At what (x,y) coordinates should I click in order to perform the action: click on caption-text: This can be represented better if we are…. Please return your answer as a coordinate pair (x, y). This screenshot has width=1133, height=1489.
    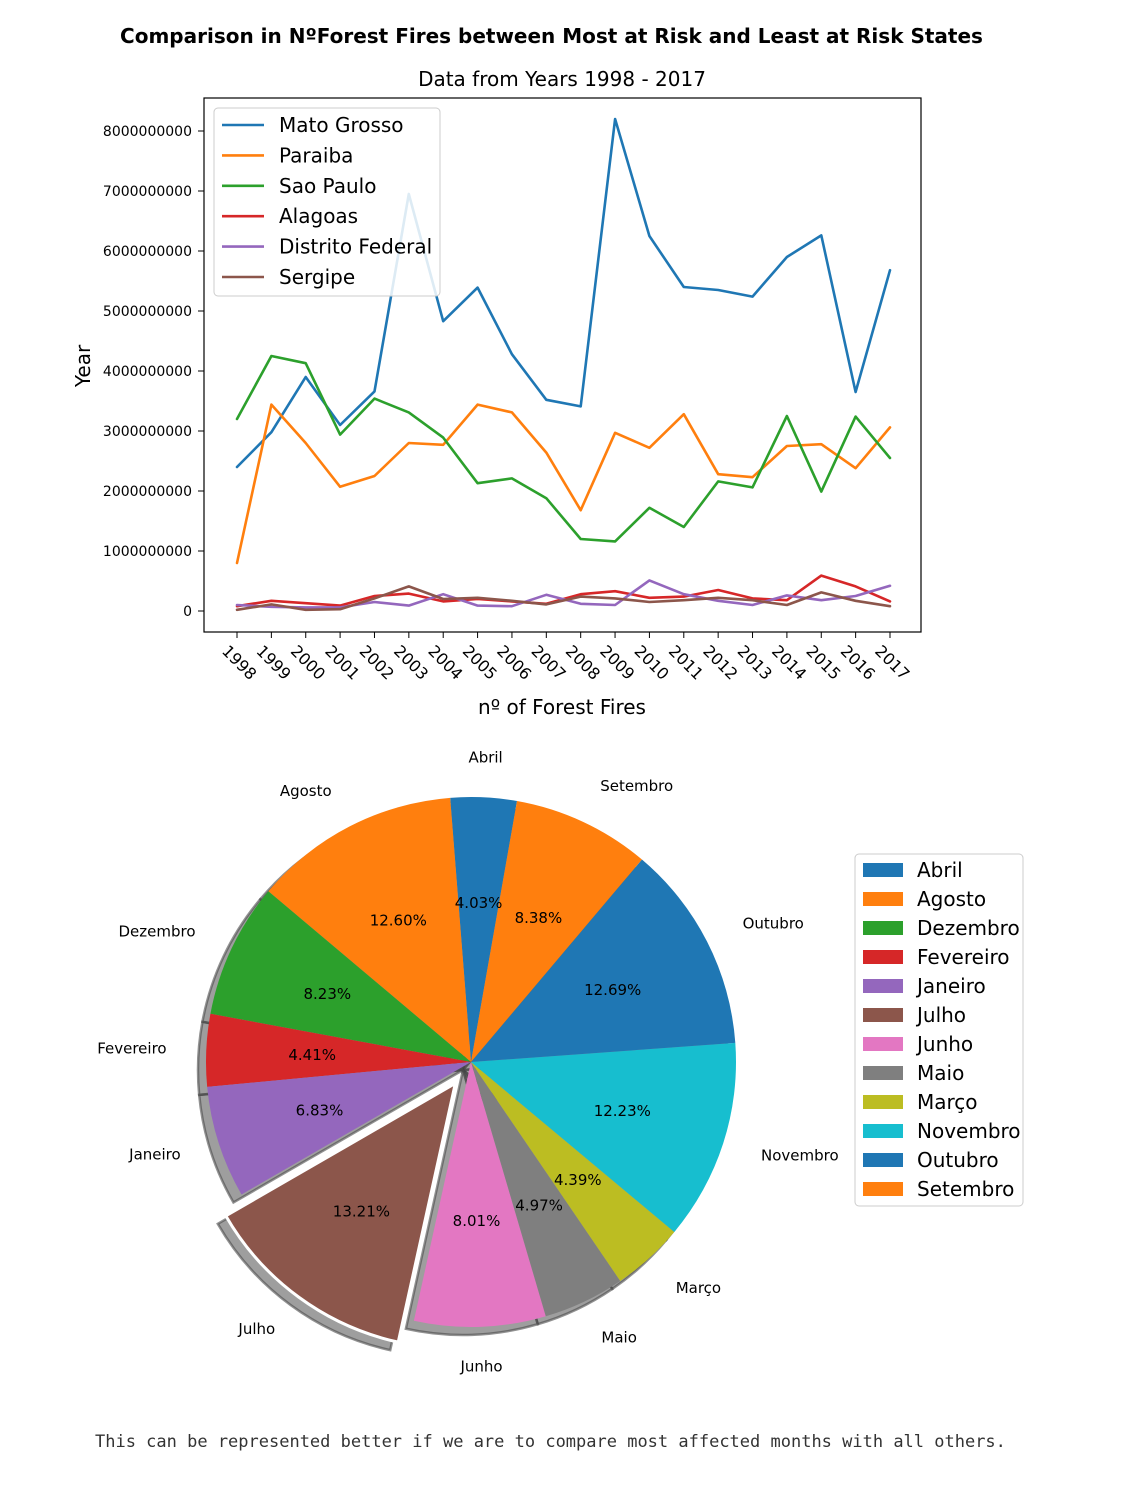
    Looking at the image, I should click on (550, 1442).